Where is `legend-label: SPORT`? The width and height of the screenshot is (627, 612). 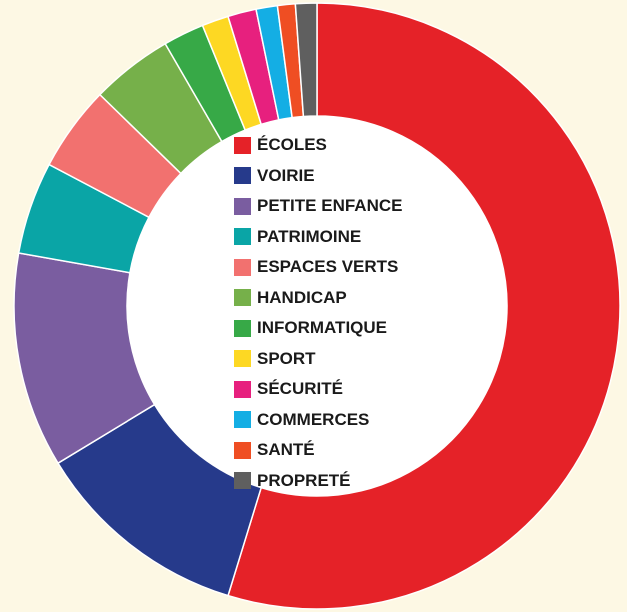 legend-label: SPORT is located at coordinates (286, 358).